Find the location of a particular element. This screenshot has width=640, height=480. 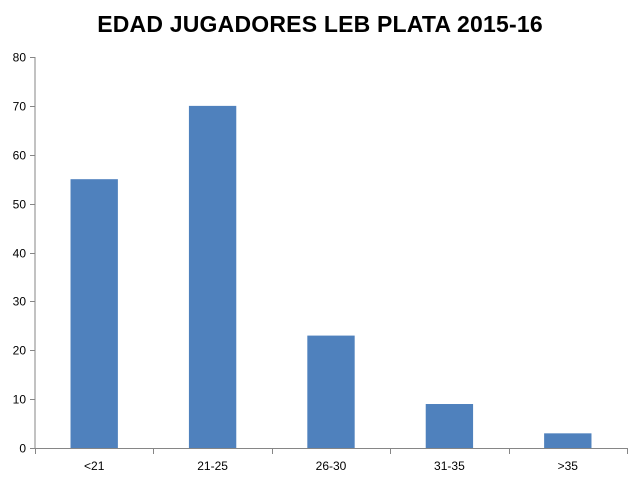

x-tick-label-4: 31-35 is located at coordinates (449, 466).